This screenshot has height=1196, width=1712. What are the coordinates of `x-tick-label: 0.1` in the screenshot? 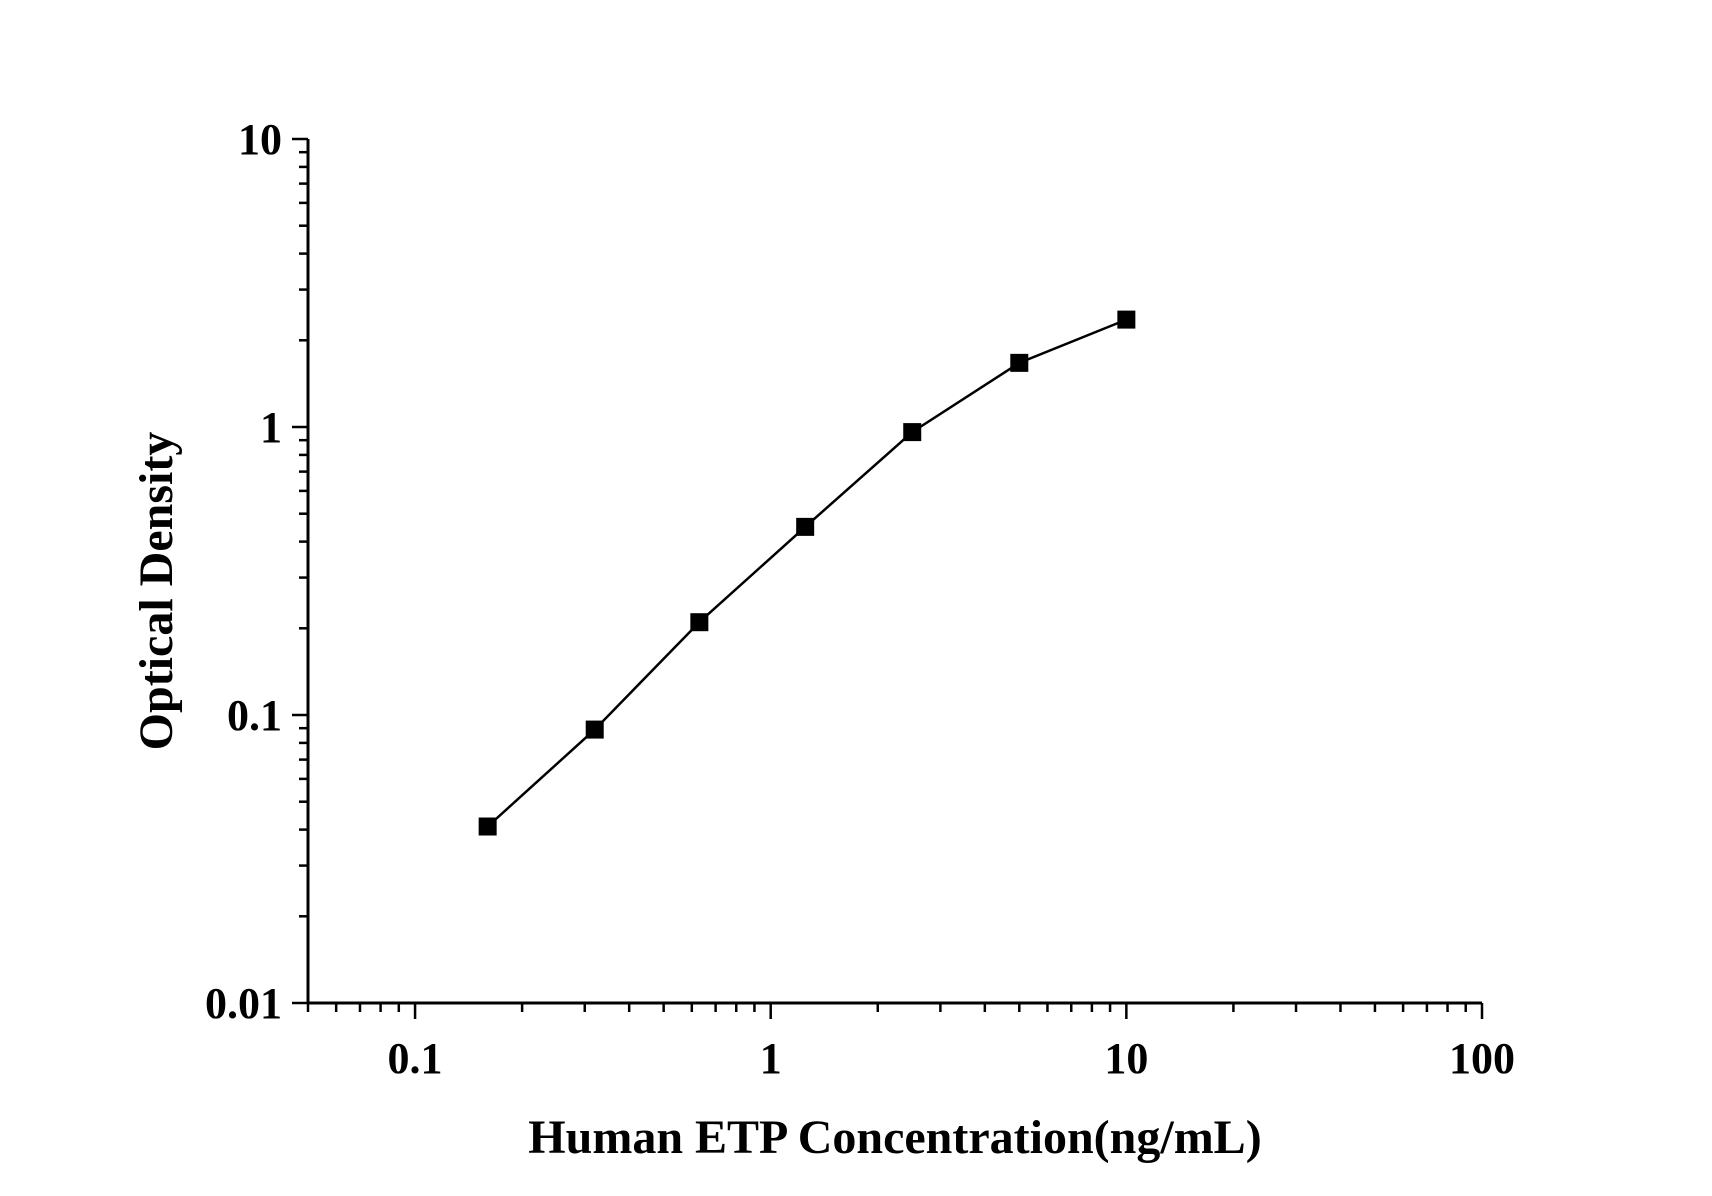 It's located at (415, 1058).